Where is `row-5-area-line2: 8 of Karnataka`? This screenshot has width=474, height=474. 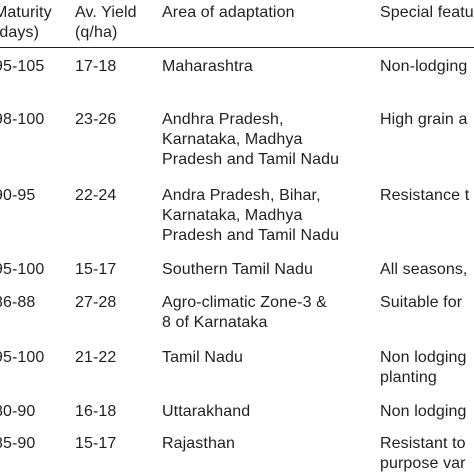
row-5-area-line2: 8 of Karnataka is located at coordinates (215, 322).